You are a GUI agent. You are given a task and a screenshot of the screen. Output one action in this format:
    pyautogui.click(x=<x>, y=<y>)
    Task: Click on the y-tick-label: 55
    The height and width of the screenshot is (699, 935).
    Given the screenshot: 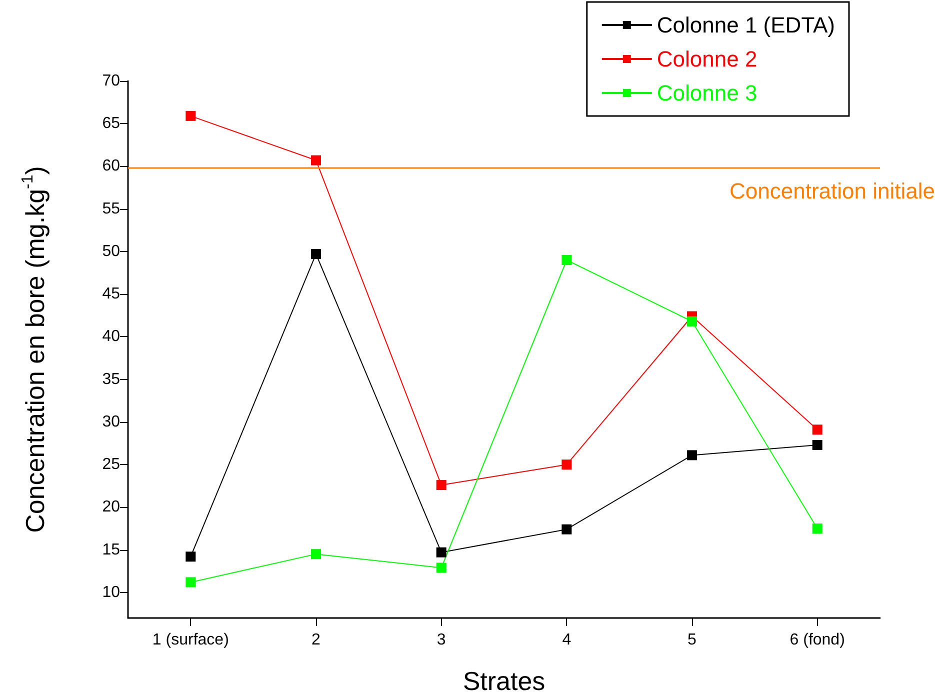 What is the action you would take?
    pyautogui.click(x=111, y=209)
    